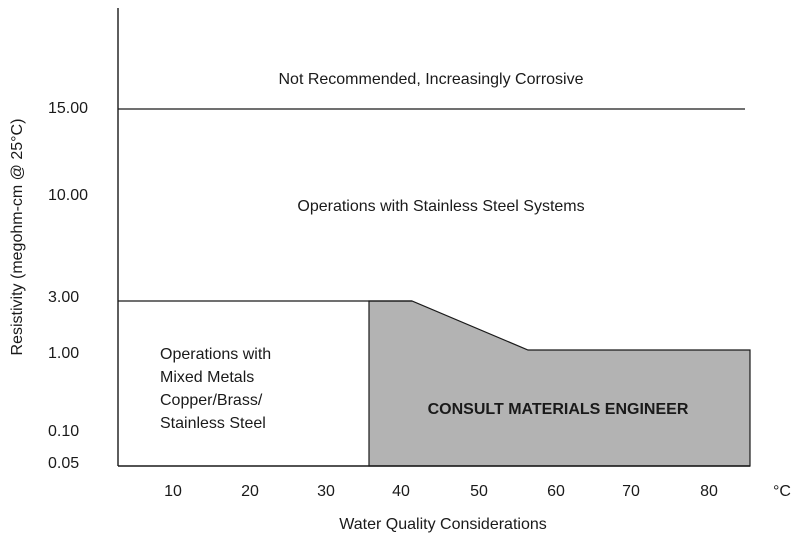  Describe the element at coordinates (250, 491) in the screenshot. I see `x-tick-label: 20` at that location.